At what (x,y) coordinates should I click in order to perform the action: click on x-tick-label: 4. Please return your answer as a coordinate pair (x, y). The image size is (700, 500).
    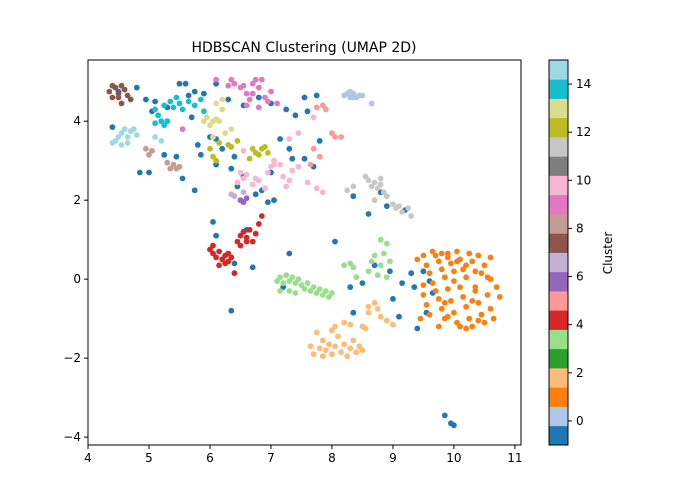
    Looking at the image, I should click on (88, 458).